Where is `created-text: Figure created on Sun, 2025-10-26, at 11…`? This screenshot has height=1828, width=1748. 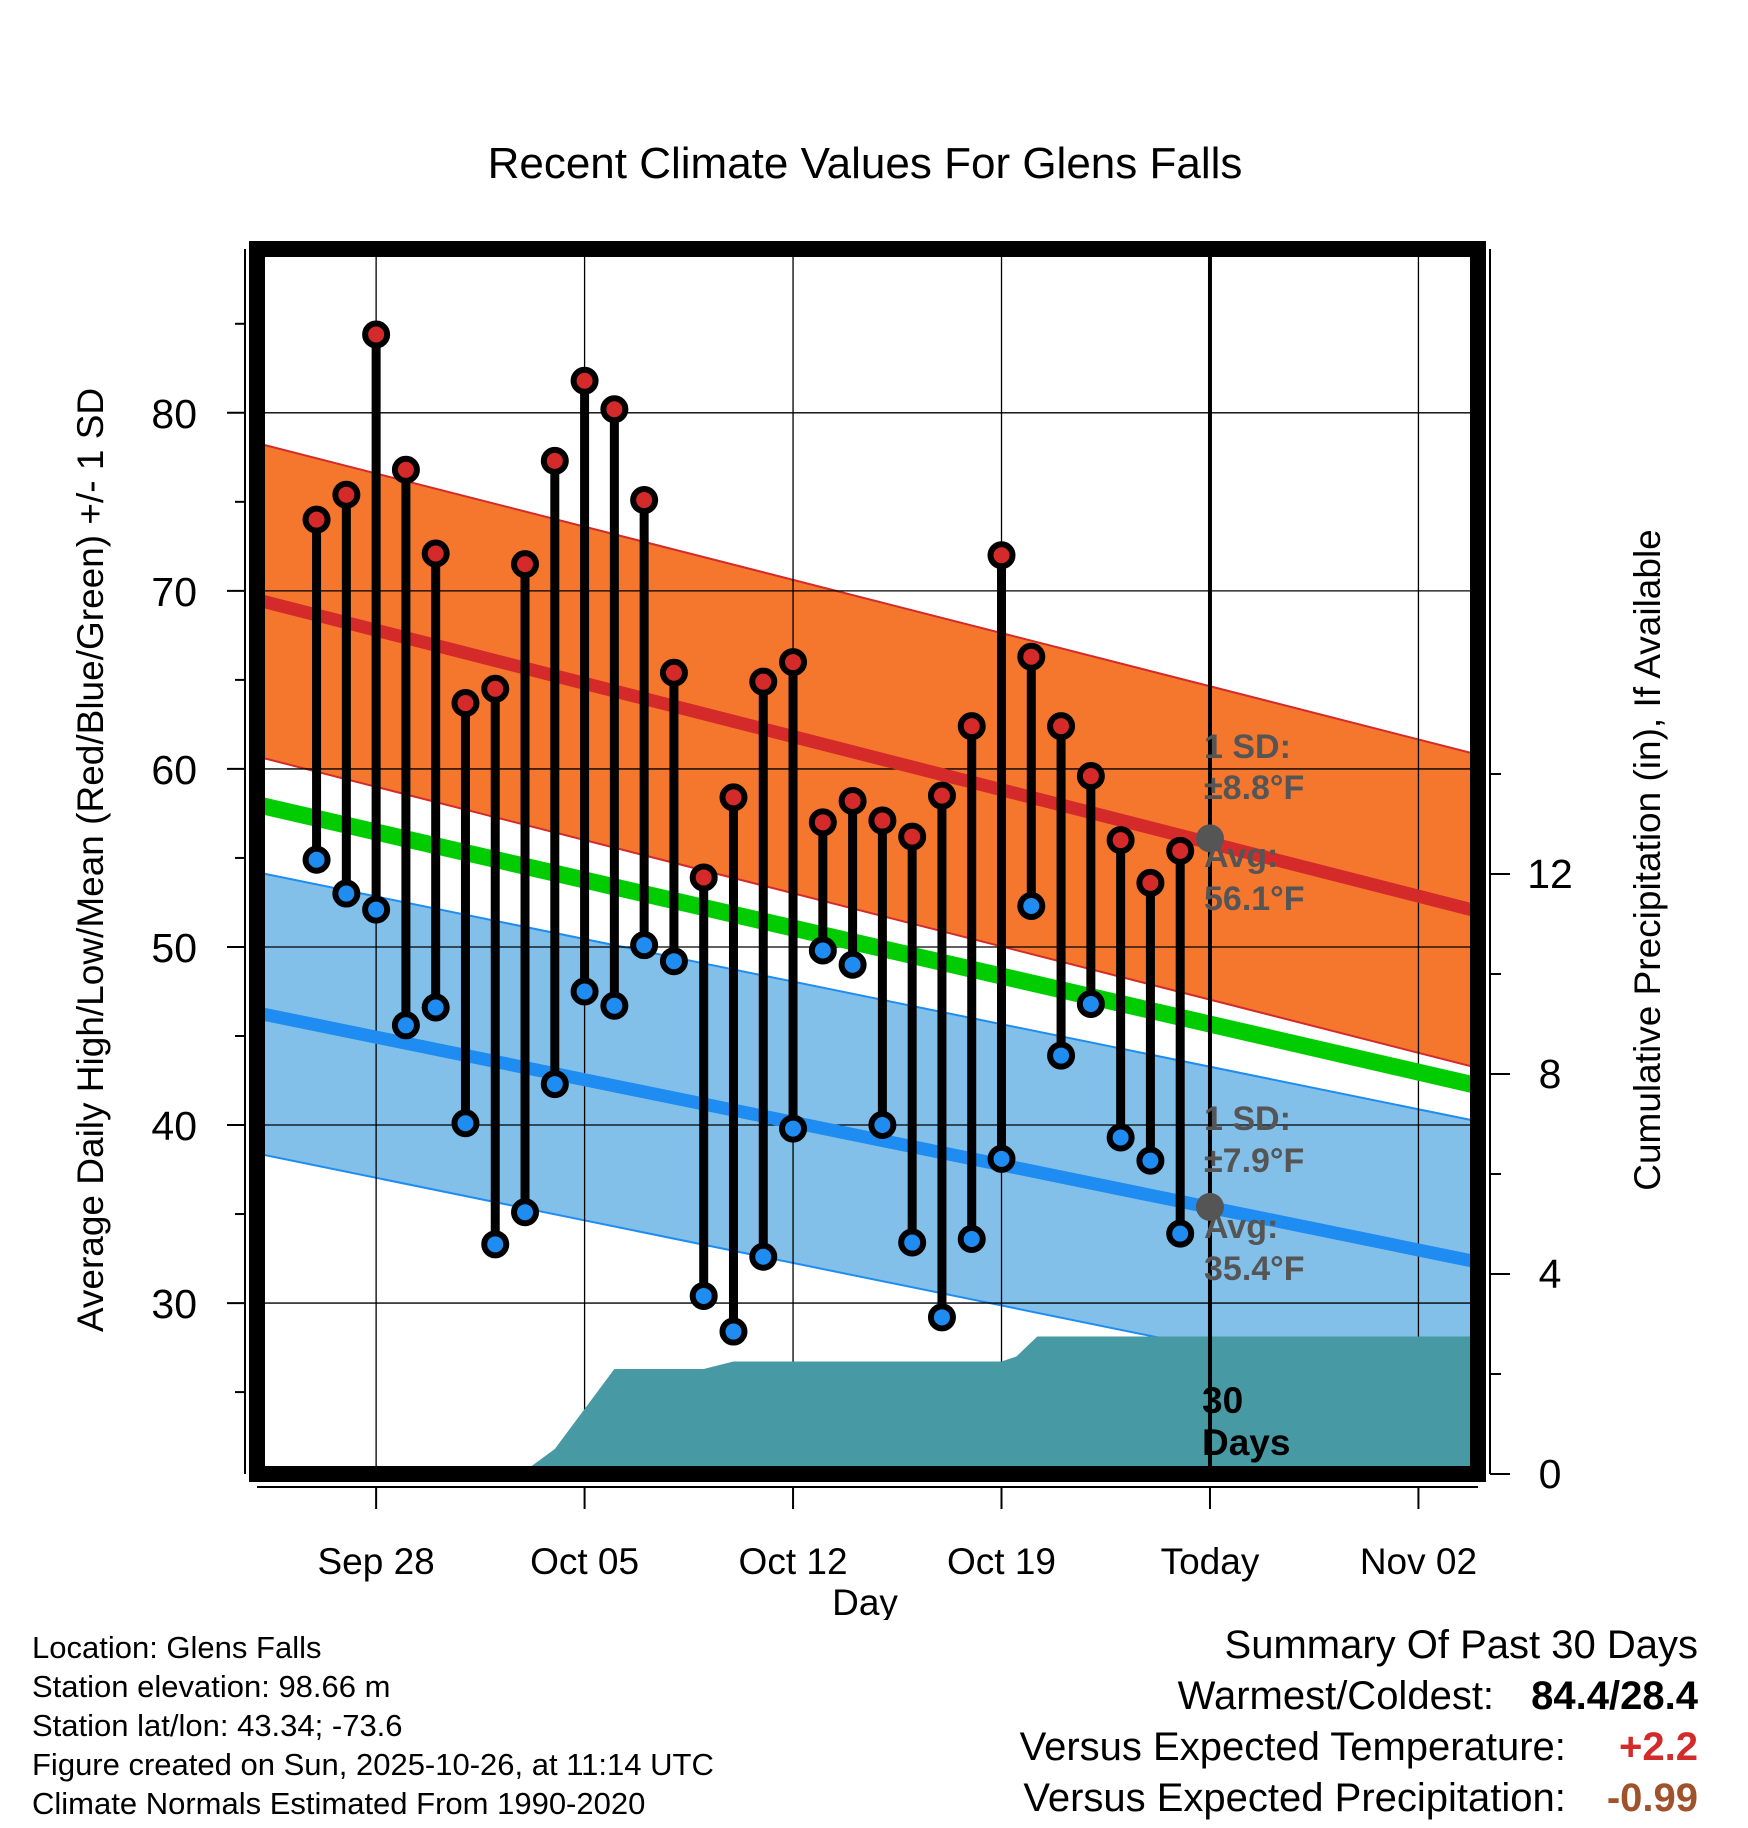
created-text: Figure created on Sun, 2025-10-26, at 11… is located at coordinates (373, 1764).